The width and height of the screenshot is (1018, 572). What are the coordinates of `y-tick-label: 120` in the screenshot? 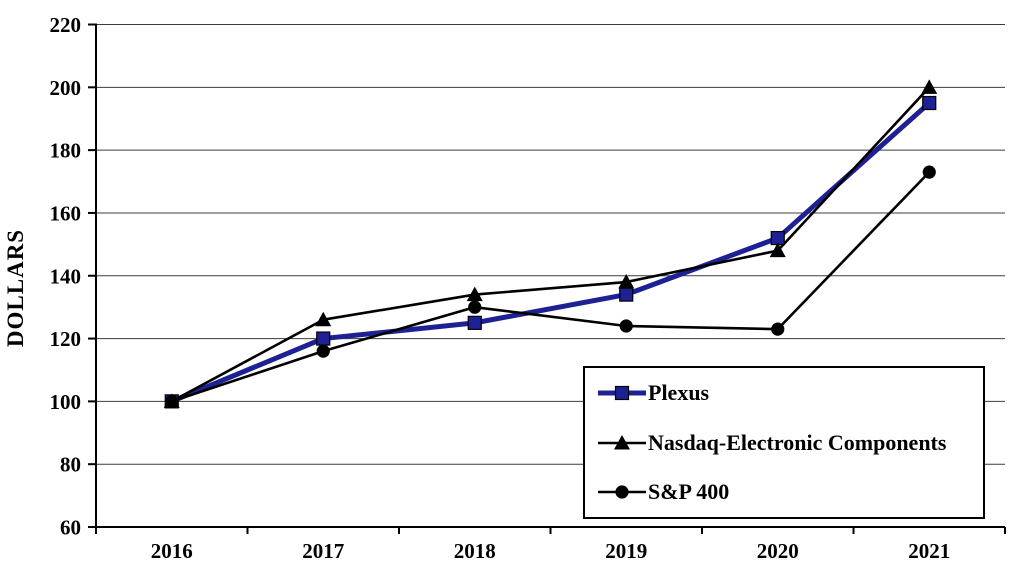 It's located at (66, 339).